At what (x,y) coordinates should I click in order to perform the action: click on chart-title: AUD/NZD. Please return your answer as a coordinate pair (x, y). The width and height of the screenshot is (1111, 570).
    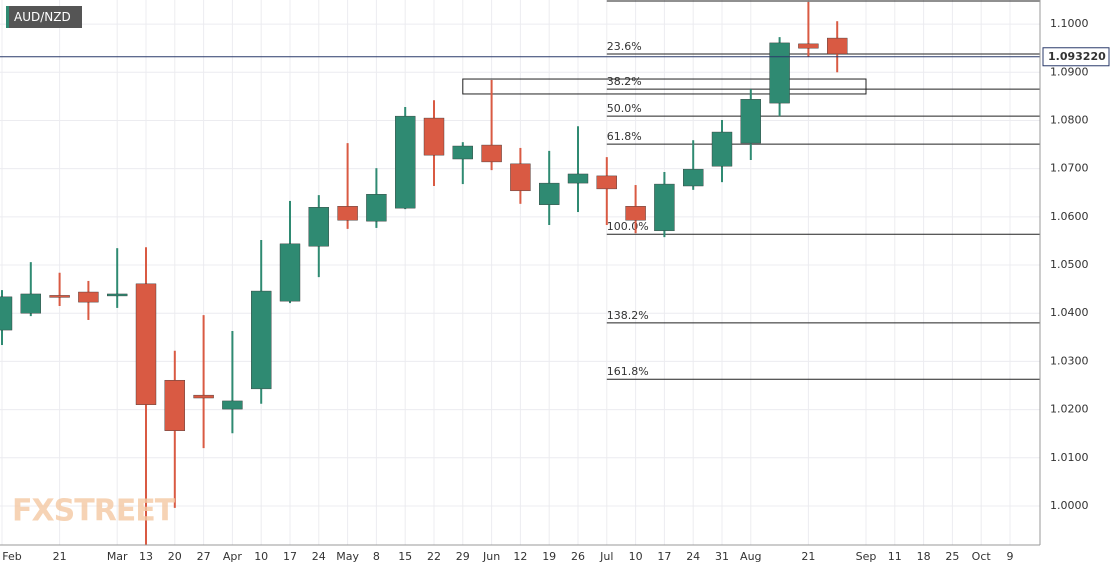
    Looking at the image, I should click on (42, 17).